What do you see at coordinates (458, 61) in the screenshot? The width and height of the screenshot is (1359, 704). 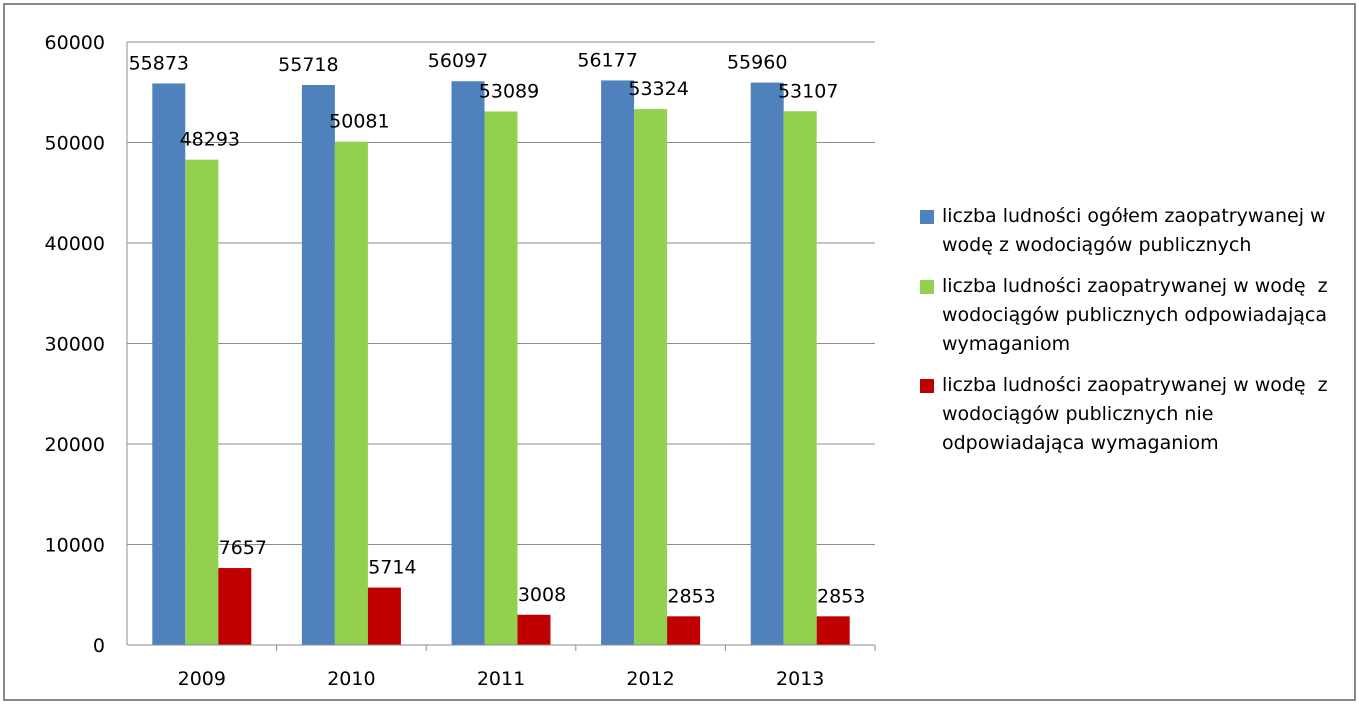 I see `data-label: 56097` at bounding box center [458, 61].